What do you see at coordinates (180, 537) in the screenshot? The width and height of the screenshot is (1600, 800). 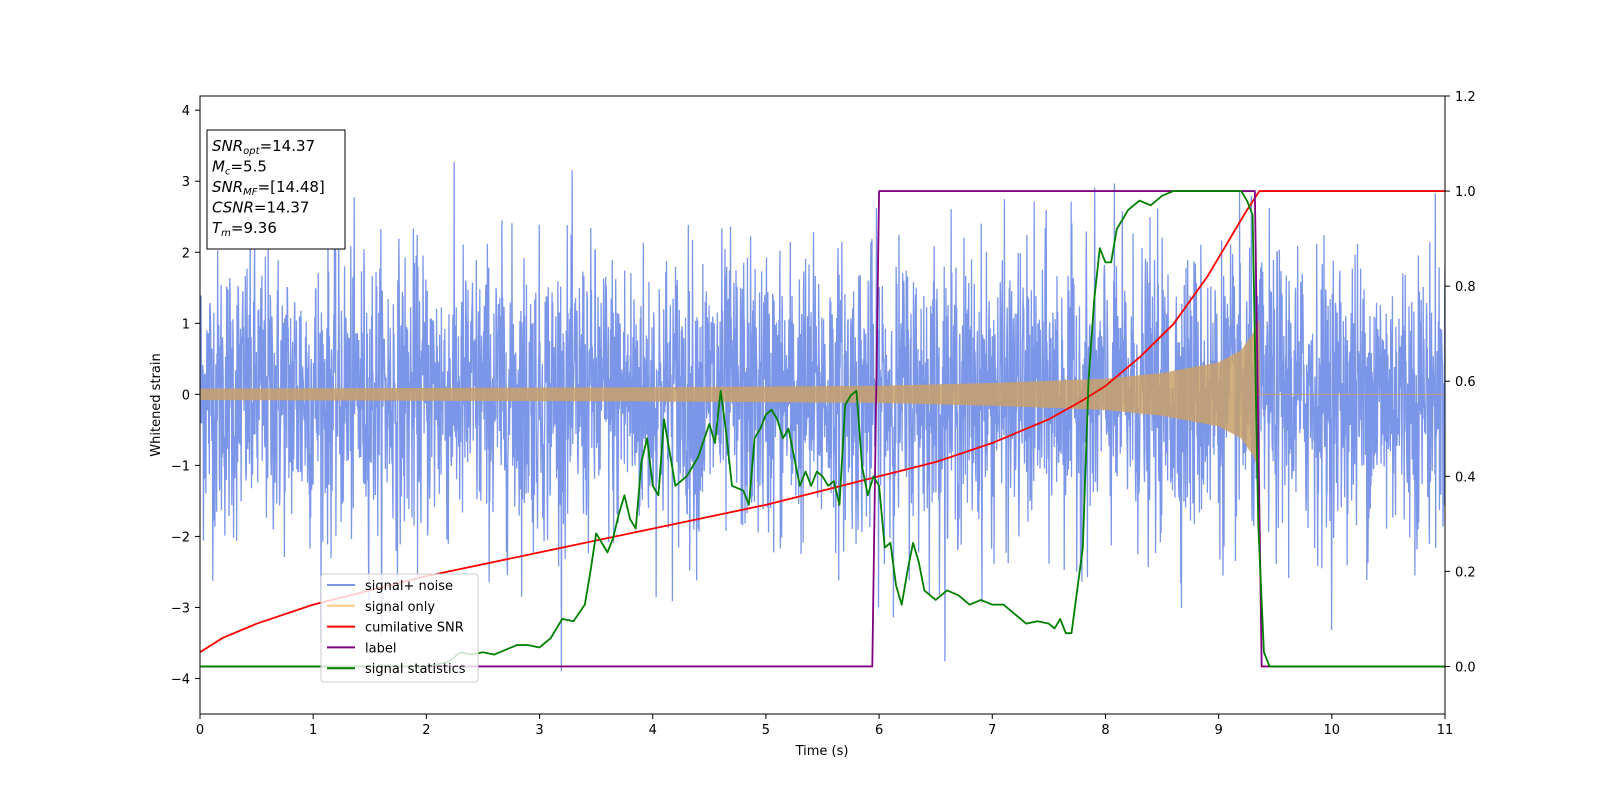 I see `y-tick-label-2: −2` at bounding box center [180, 537].